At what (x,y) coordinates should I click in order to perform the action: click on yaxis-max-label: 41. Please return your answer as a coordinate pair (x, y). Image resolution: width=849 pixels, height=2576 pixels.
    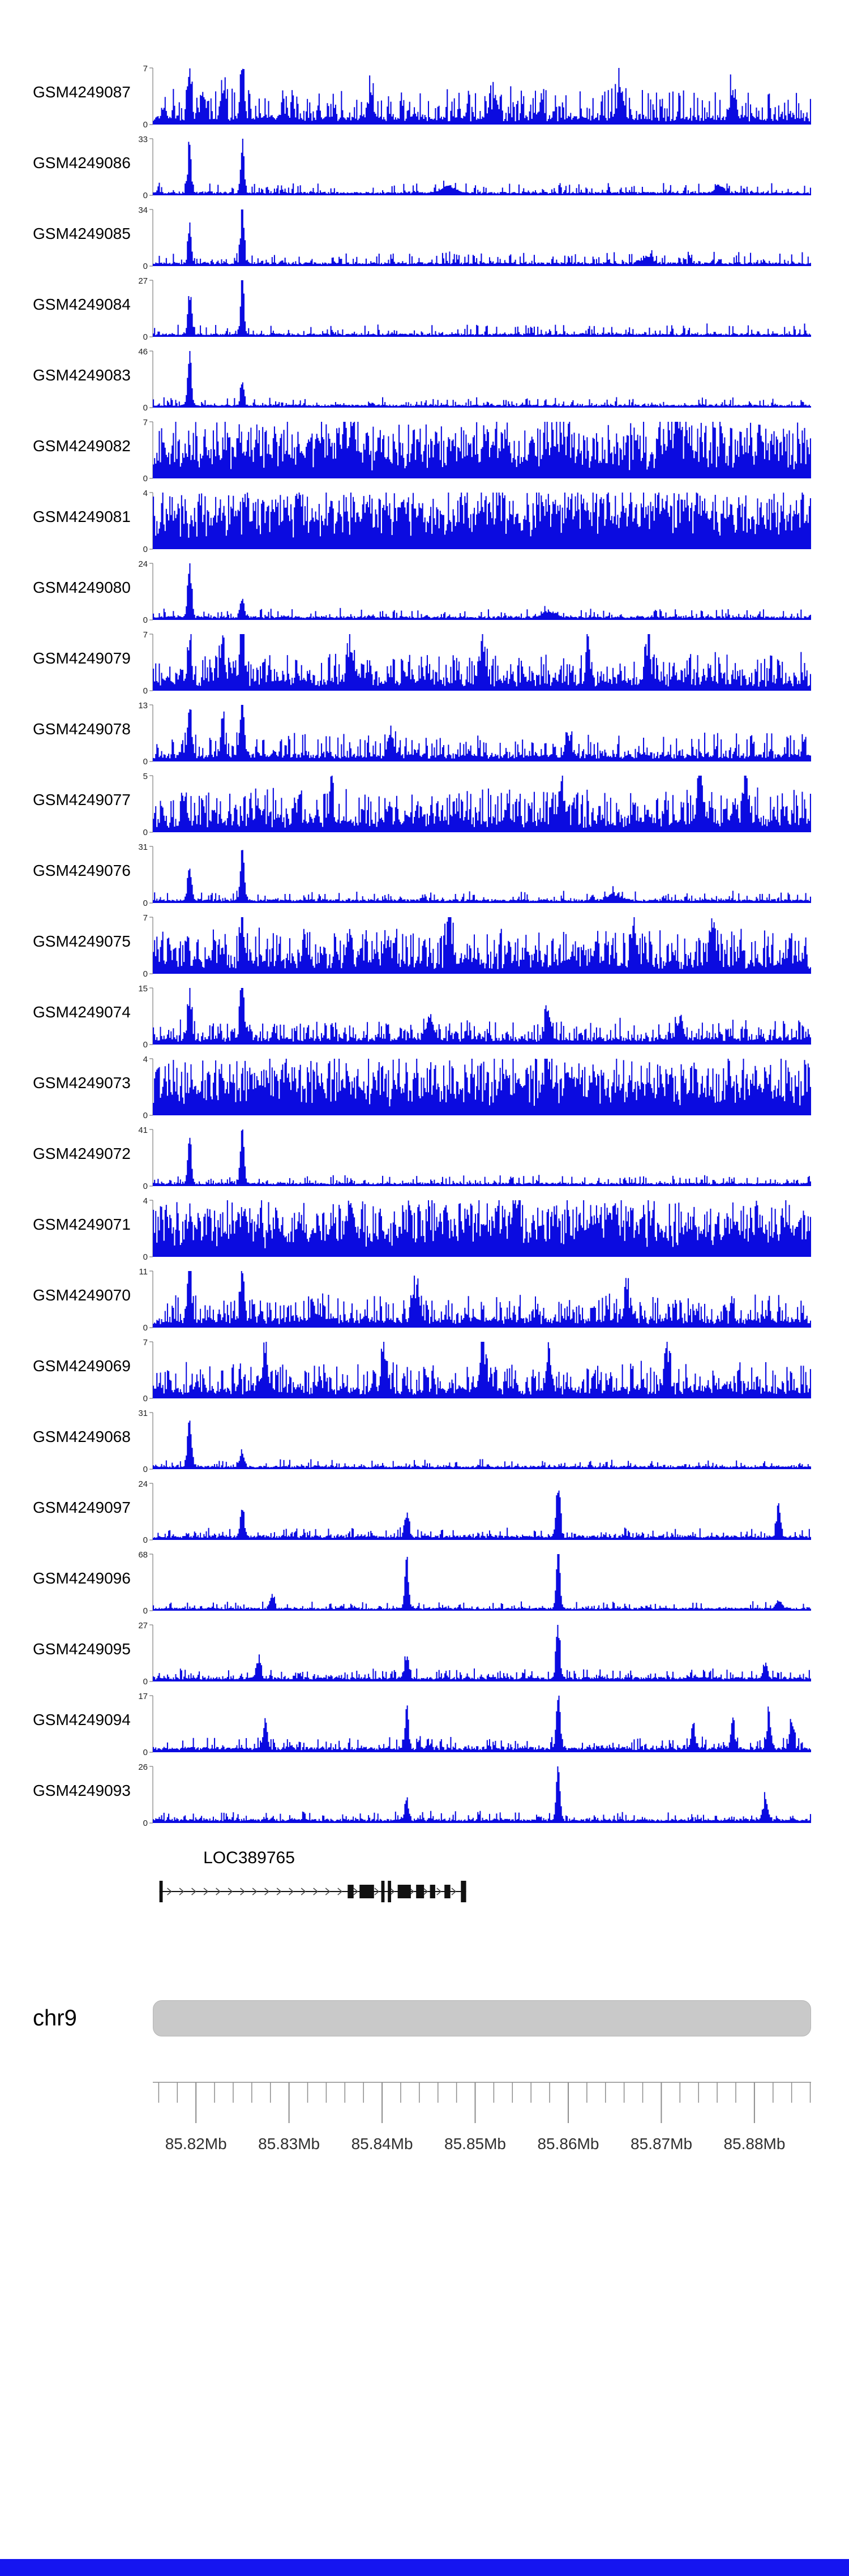
    Looking at the image, I should click on (143, 1130).